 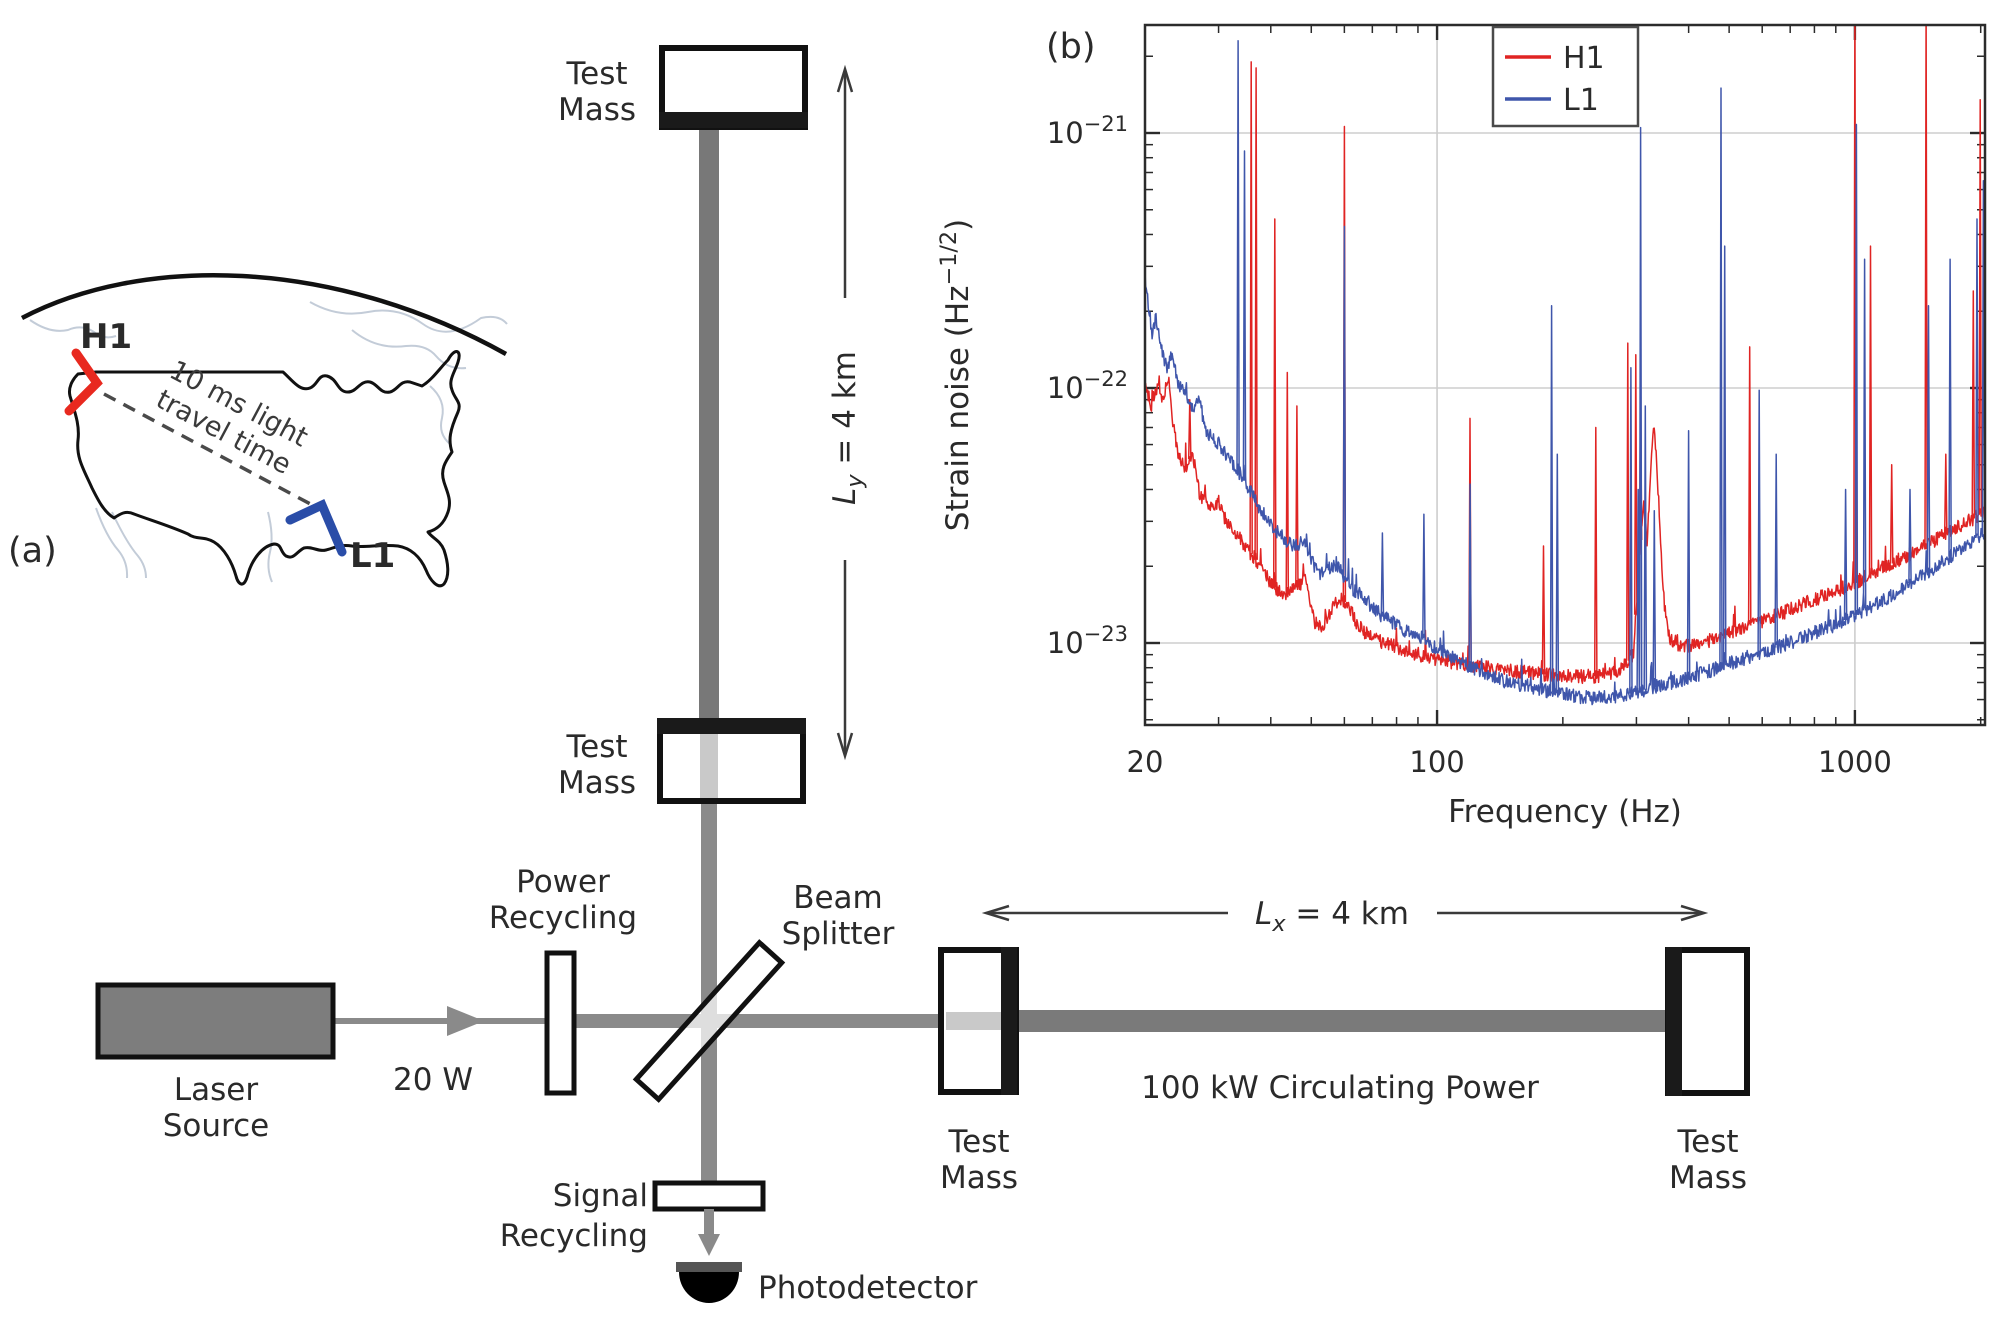 I want to click on test-mass-y-end-label: Test Mass, so click(x=597, y=92).